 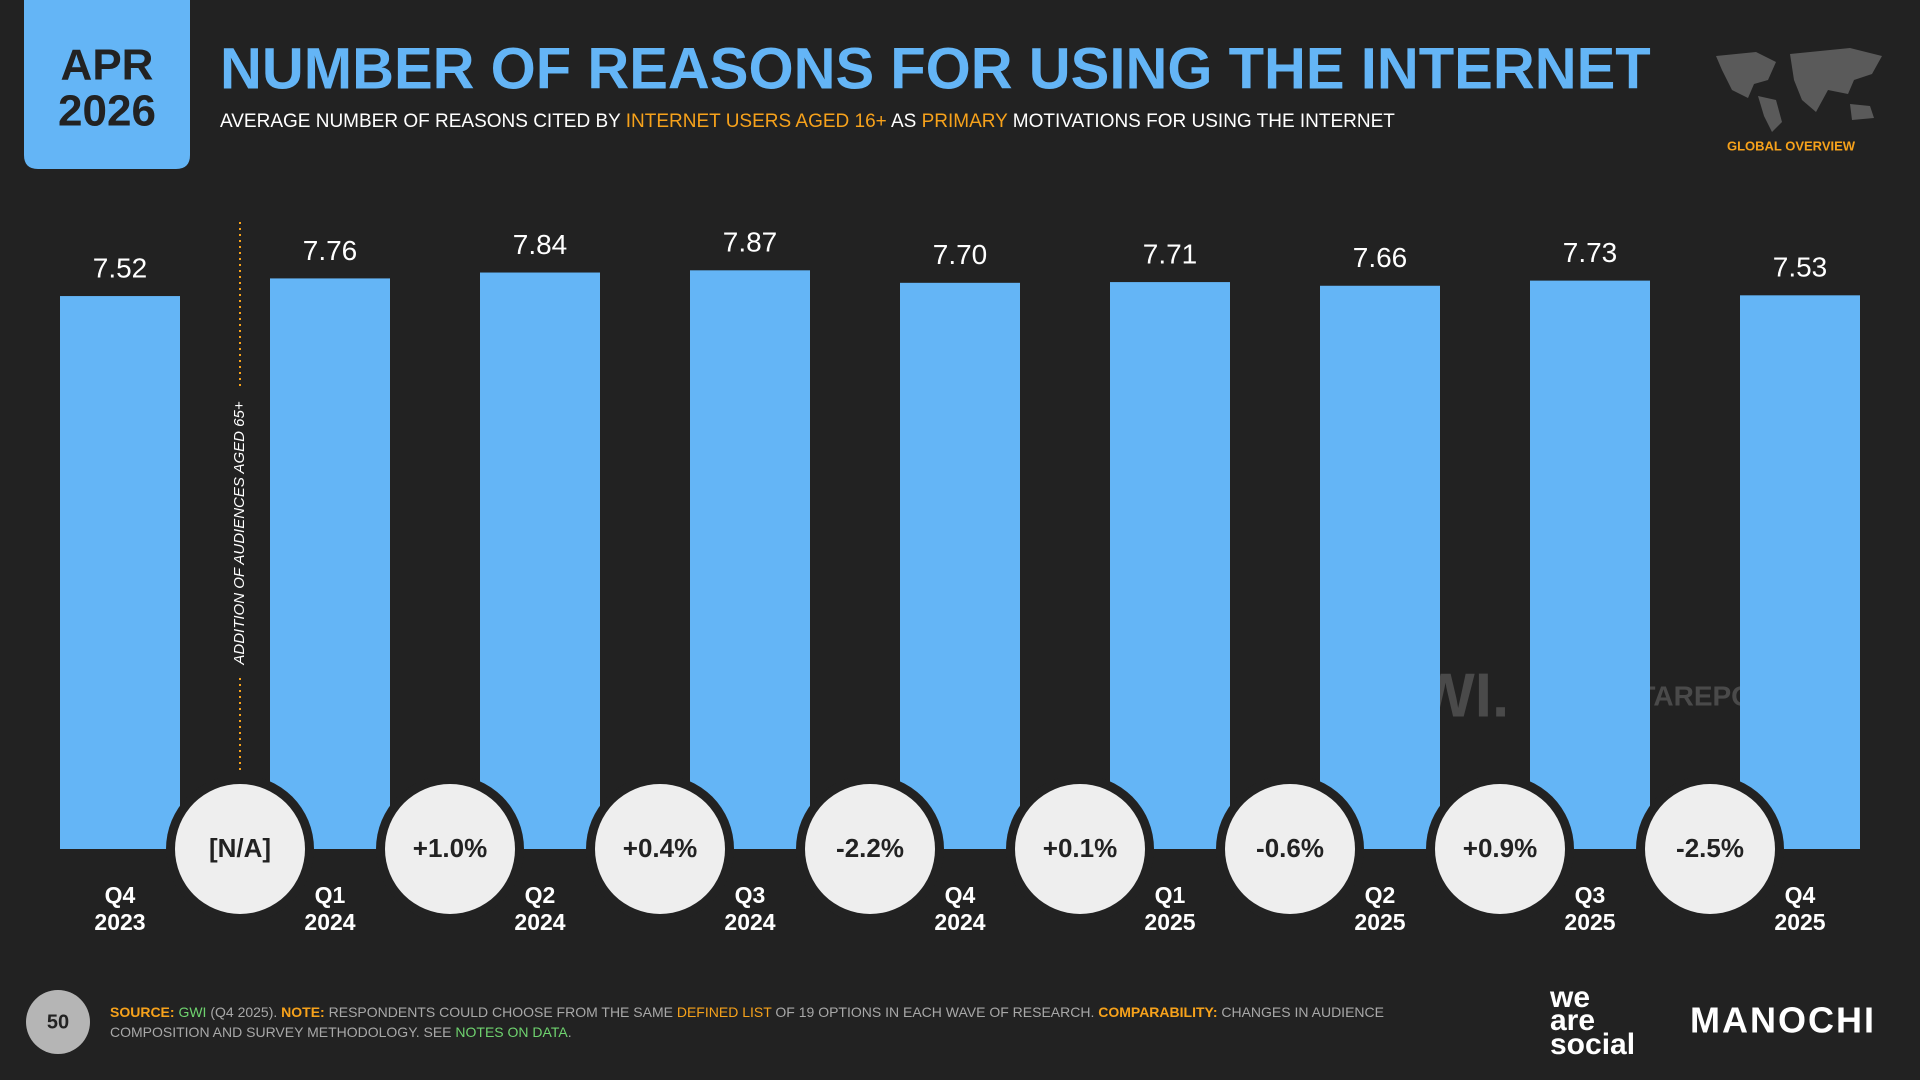 What do you see at coordinates (192, 1012) in the screenshot?
I see `source-link: GWI` at bounding box center [192, 1012].